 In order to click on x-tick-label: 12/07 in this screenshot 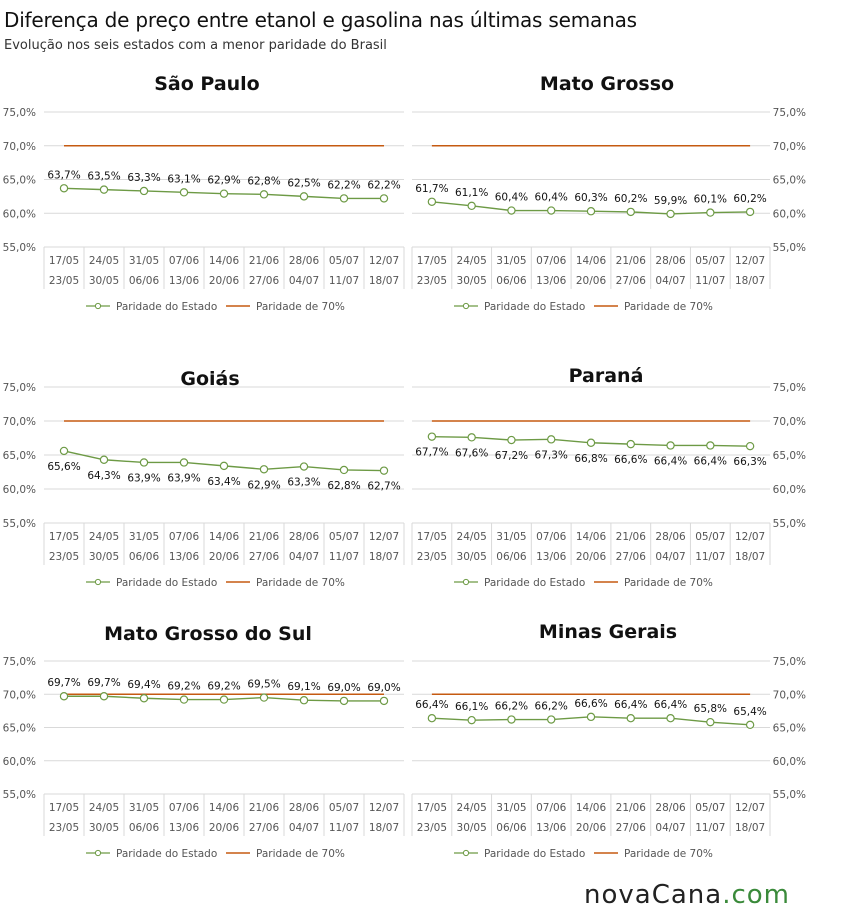, I will do `click(750, 537)`.